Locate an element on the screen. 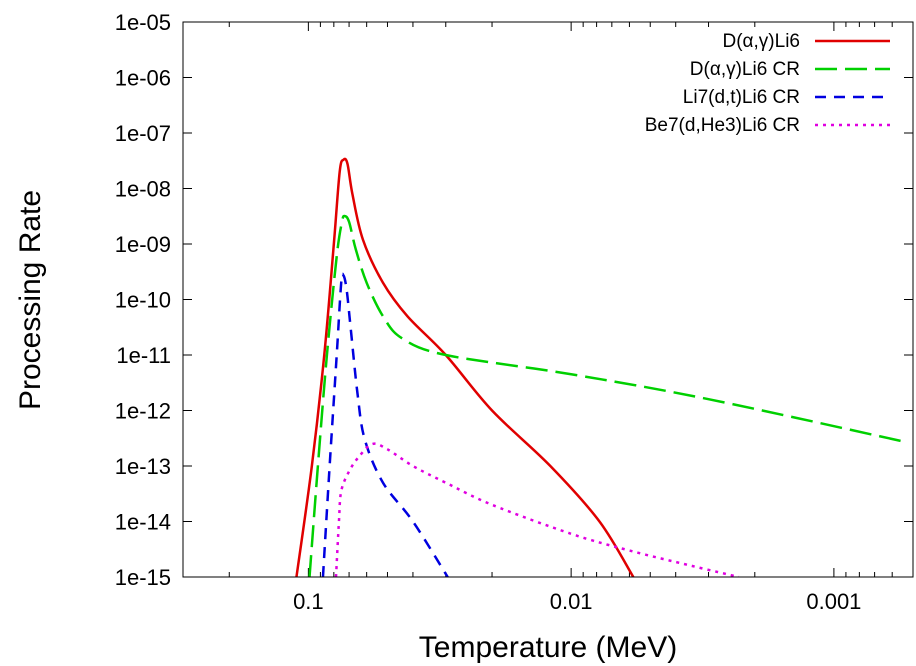  x-axis-title: Temperature (MeV) is located at coordinates (548, 647).